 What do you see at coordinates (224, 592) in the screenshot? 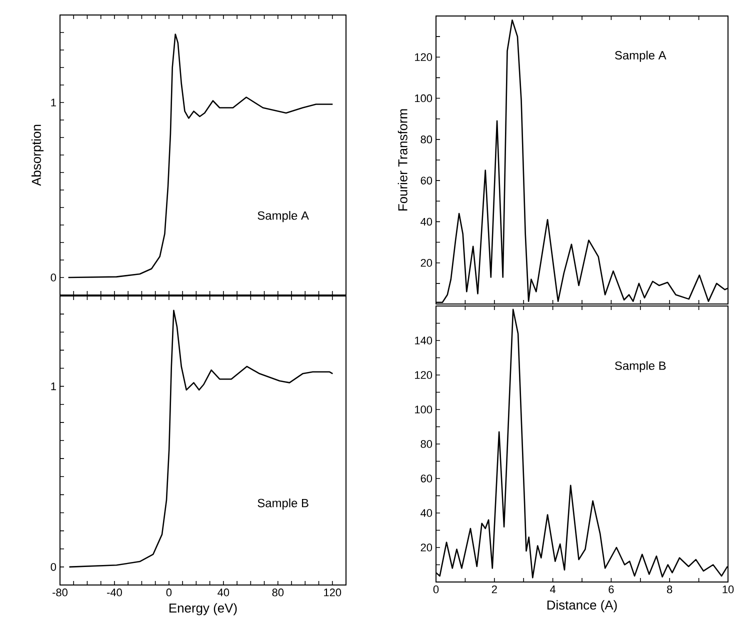
I see `x-tick-label: 40` at bounding box center [224, 592].